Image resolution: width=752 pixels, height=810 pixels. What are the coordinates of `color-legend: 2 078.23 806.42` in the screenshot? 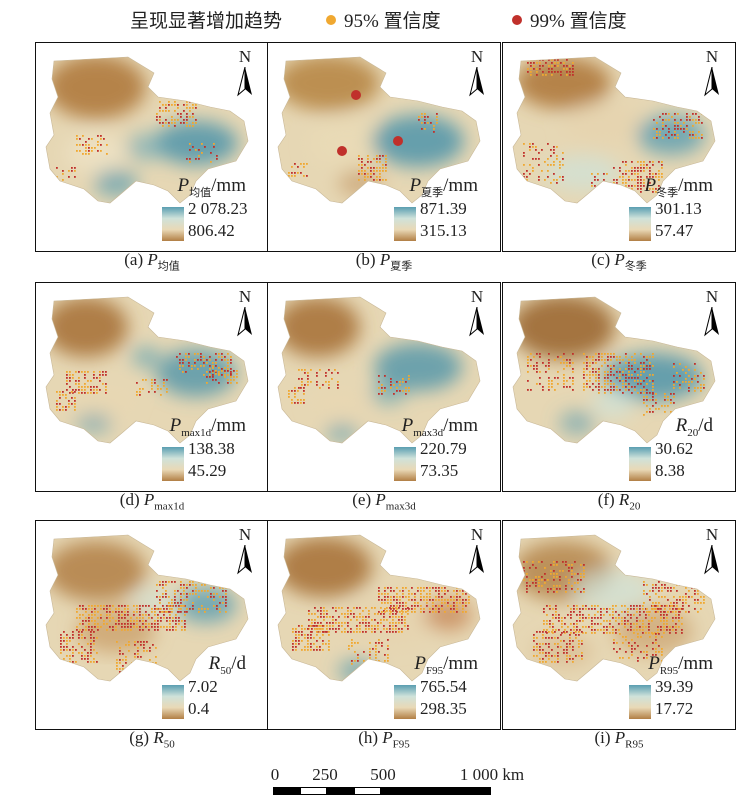 It's located at (215, 222).